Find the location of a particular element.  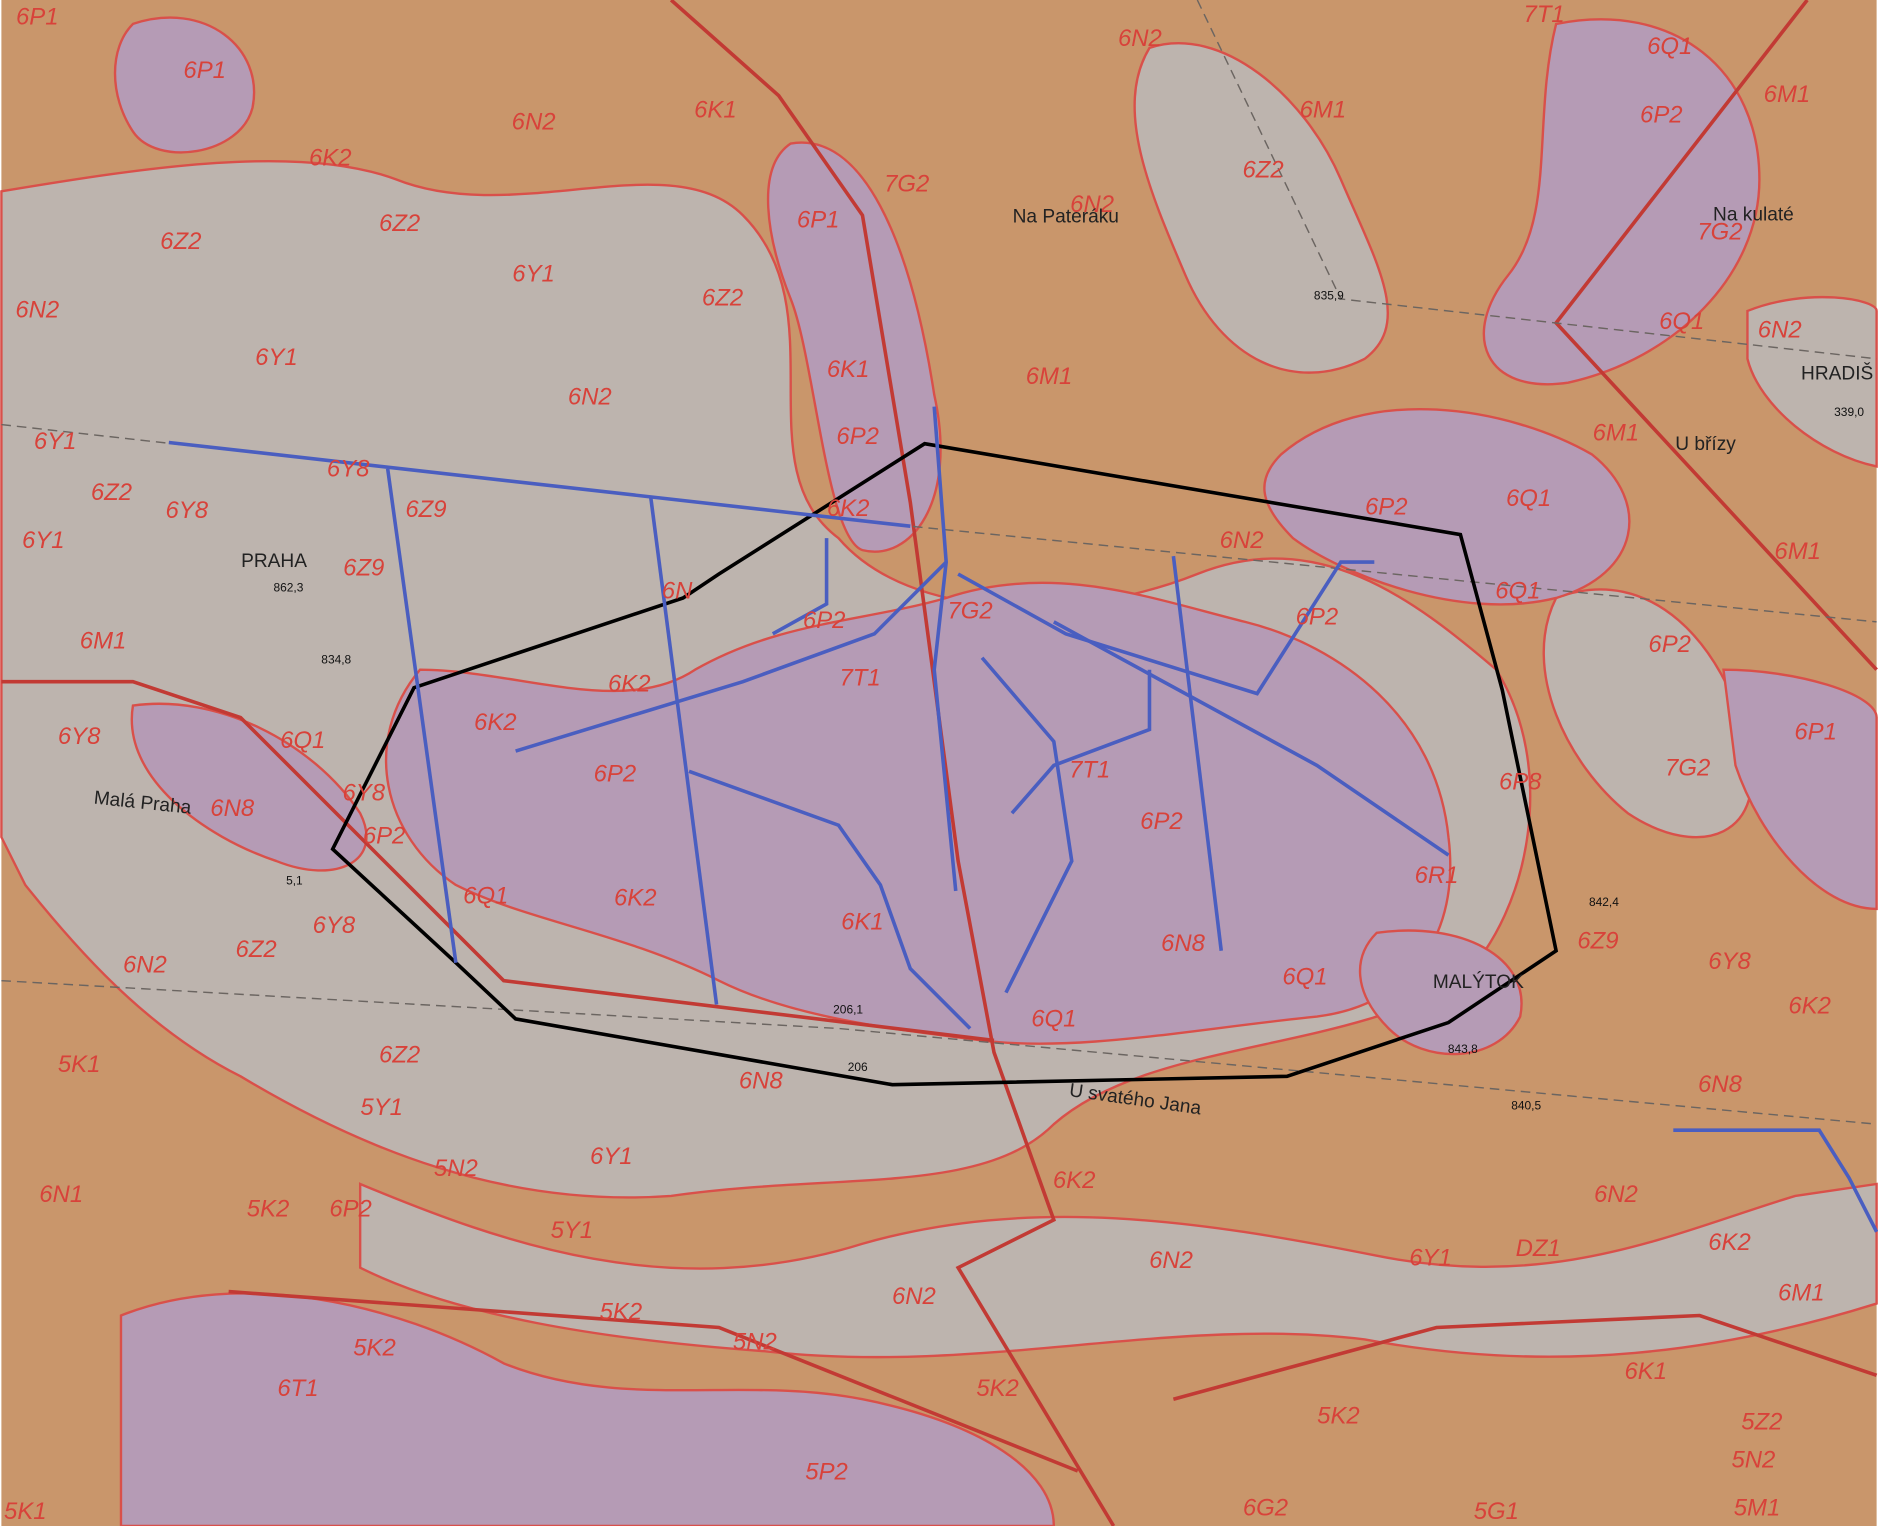

zone-label: 7T1 is located at coordinates (859, 678).